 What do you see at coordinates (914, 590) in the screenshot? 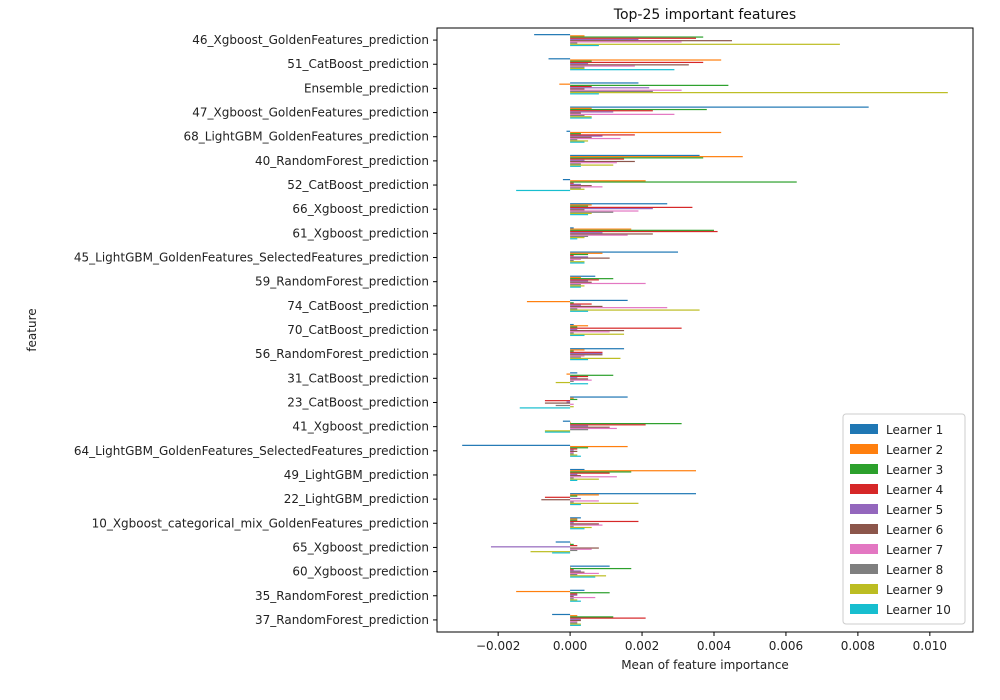
I see `legend-entry-label: Learner 9` at bounding box center [914, 590].